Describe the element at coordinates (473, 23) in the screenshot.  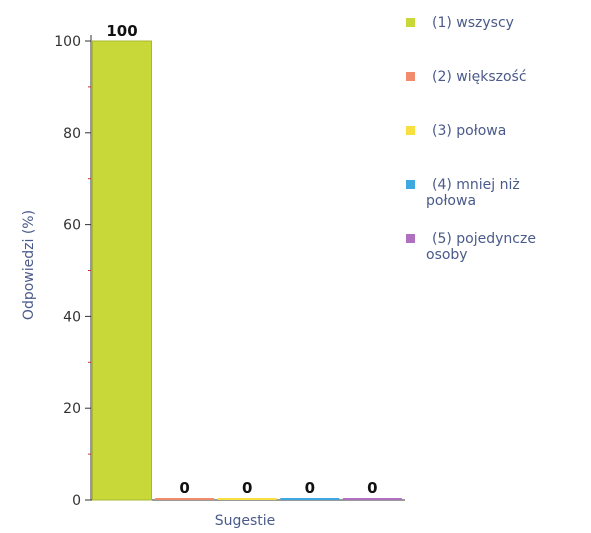
I see `legend-label: (1) wszyscy` at that location.